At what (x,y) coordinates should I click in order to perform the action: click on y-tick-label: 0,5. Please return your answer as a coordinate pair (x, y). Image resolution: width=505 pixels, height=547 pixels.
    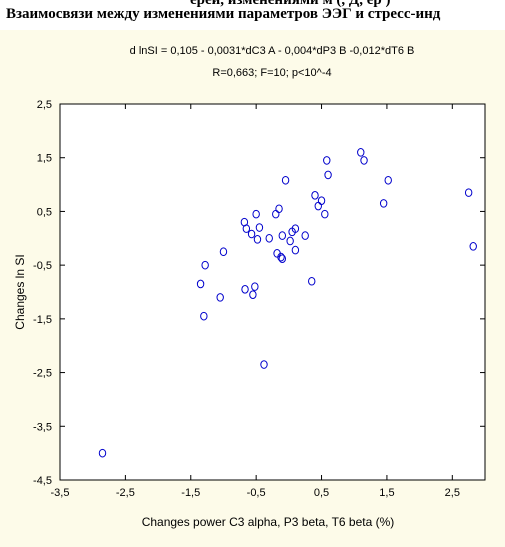
    Looking at the image, I should click on (44, 212).